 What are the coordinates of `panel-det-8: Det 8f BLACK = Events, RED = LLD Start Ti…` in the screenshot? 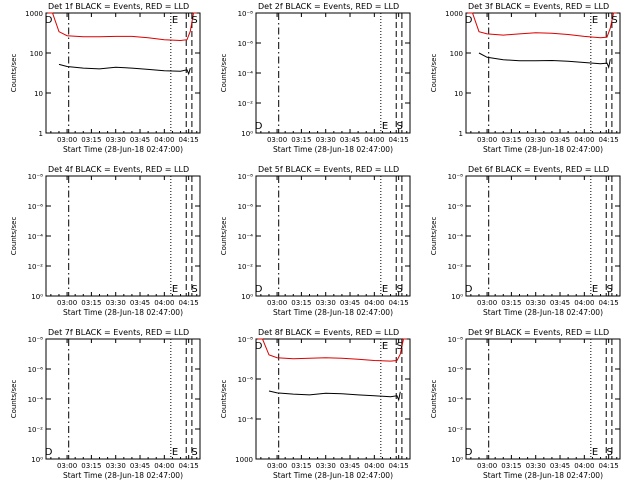 It's located at (315, 404).